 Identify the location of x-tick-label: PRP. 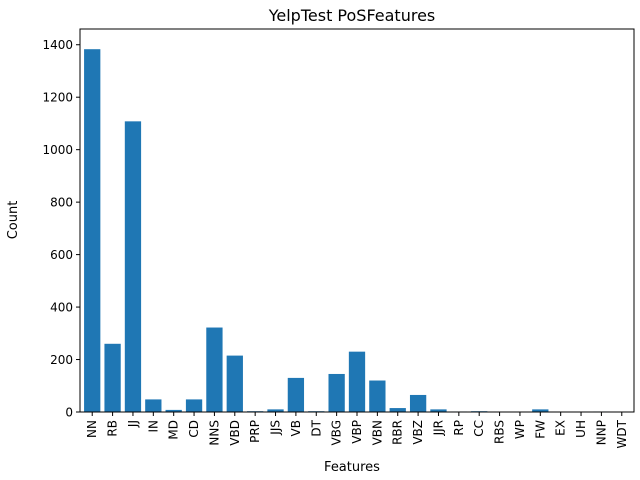
(255, 431).